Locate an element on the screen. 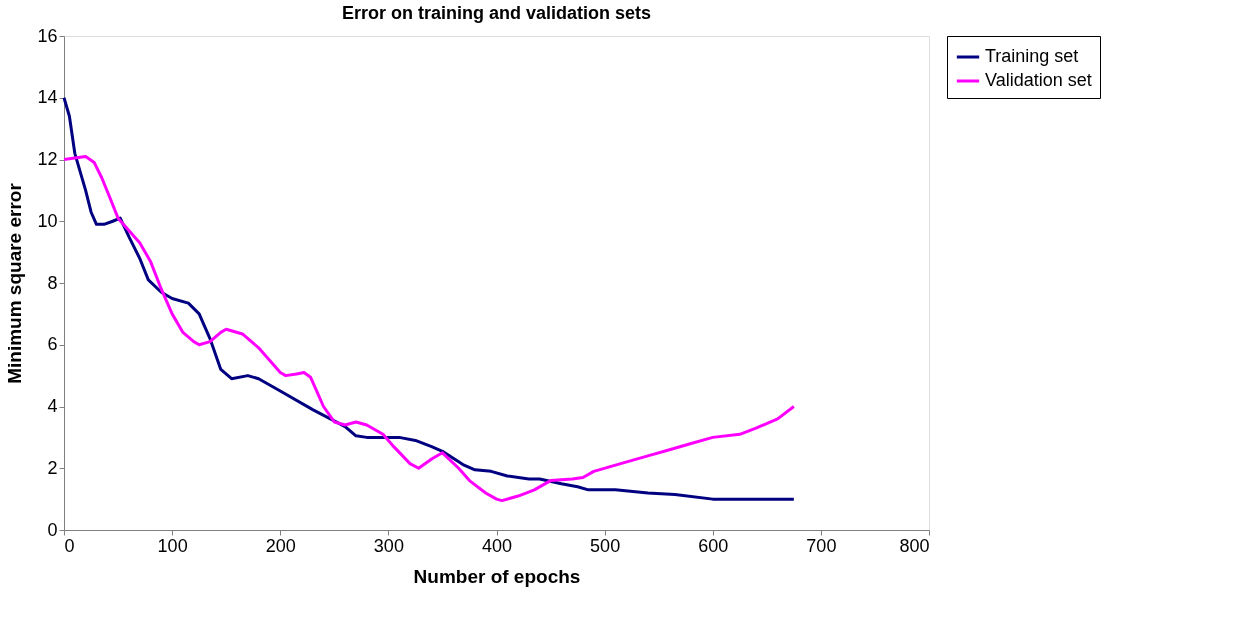 The height and width of the screenshot is (619, 1246). y-axis-title: Minimum square error is located at coordinates (15, 283).